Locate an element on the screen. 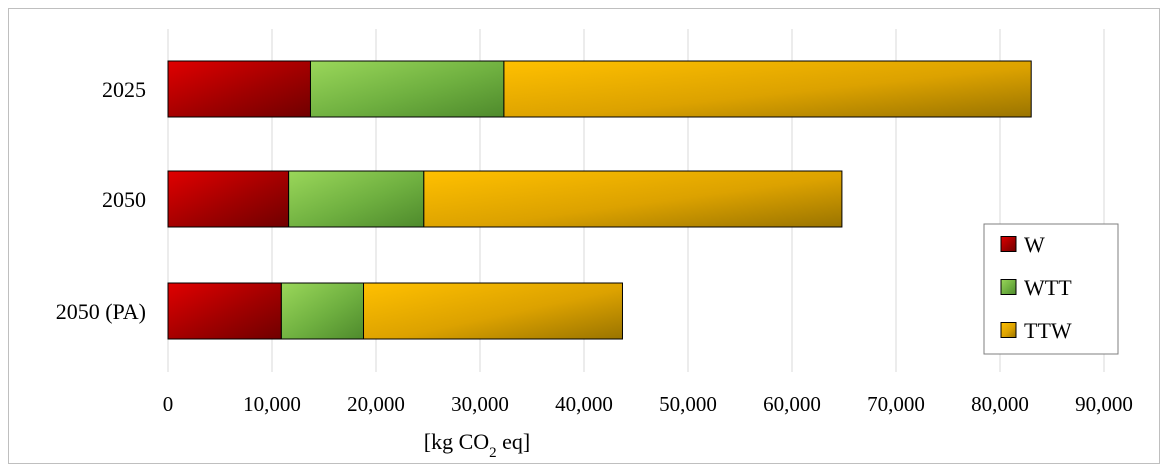  x-axis-title-subscript: 2 is located at coordinates (493, 453).